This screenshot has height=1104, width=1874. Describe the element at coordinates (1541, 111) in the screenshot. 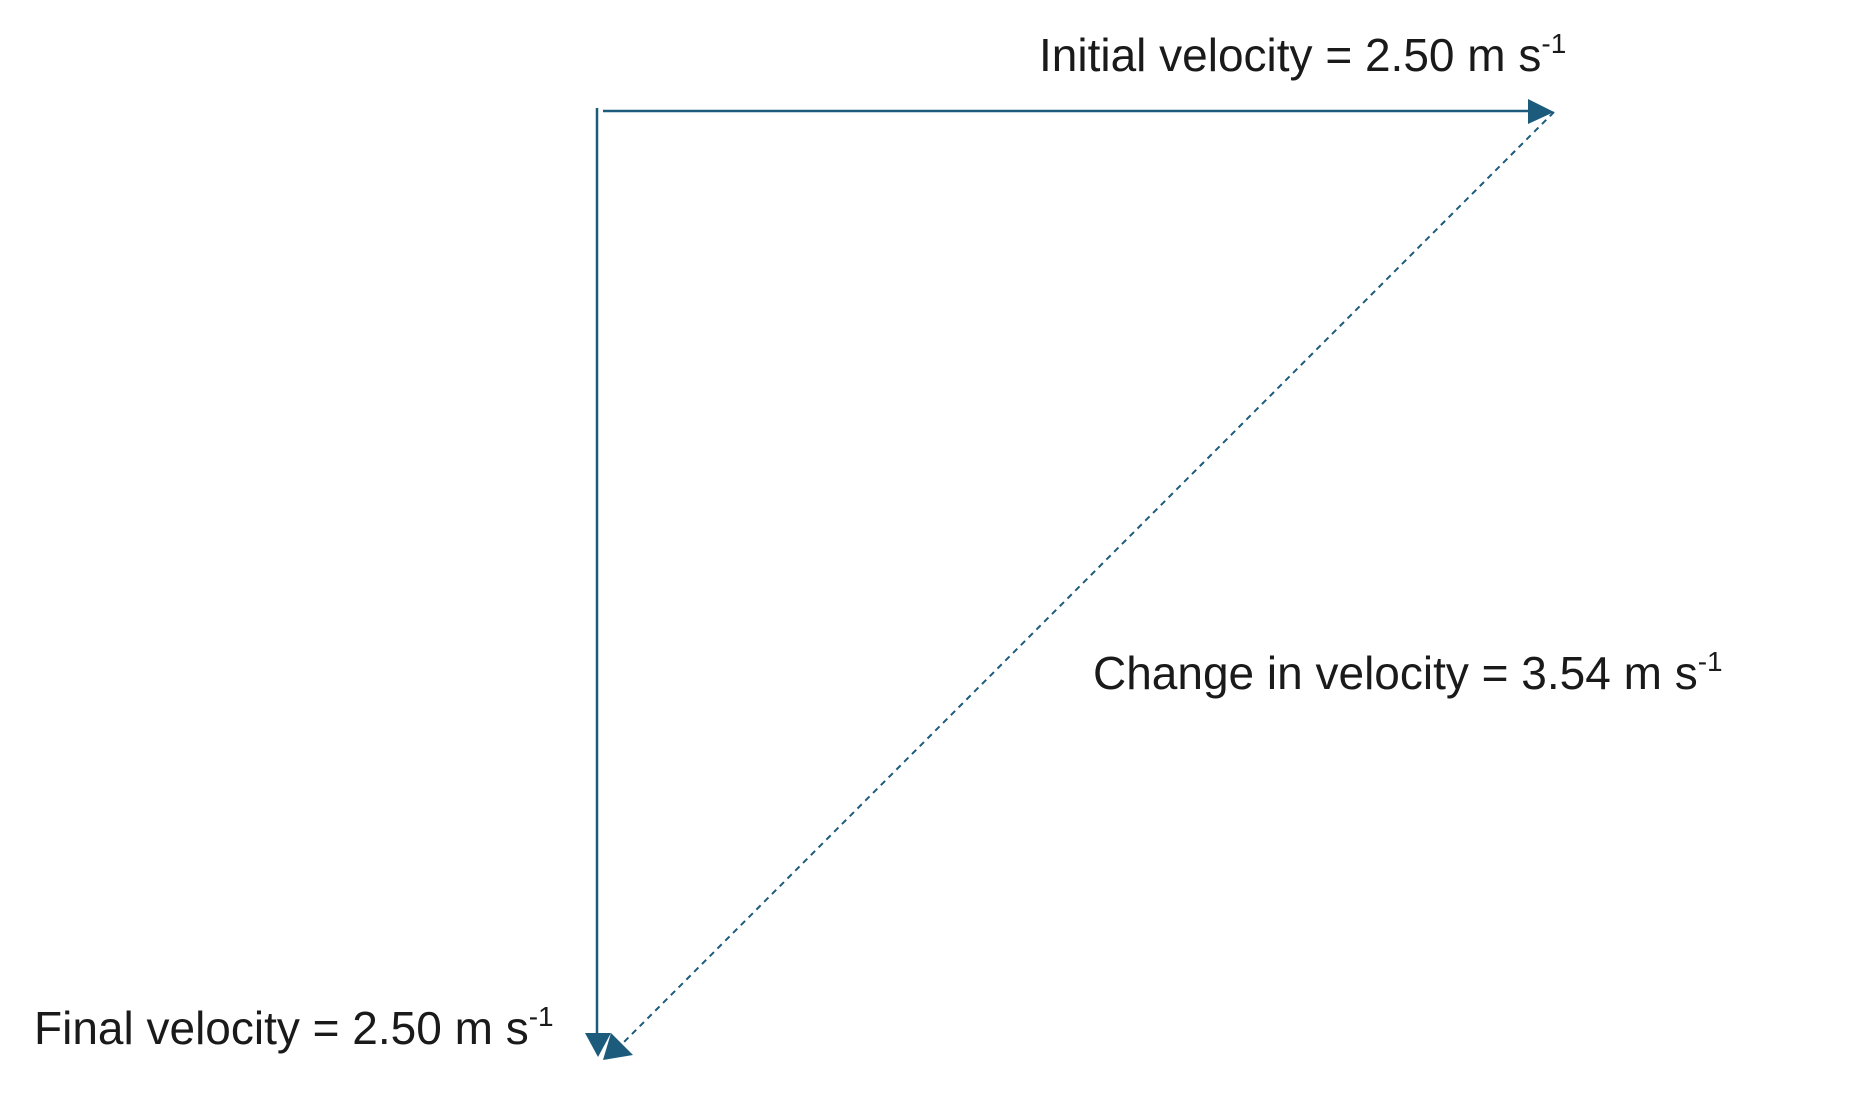

I see `initial-velocity-arrowhead` at that location.